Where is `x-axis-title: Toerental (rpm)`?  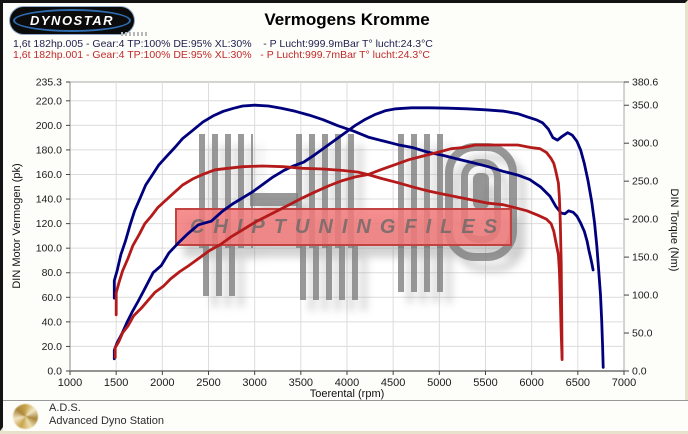
x-axis-title: Toerental (rpm) is located at coordinates (347, 394).